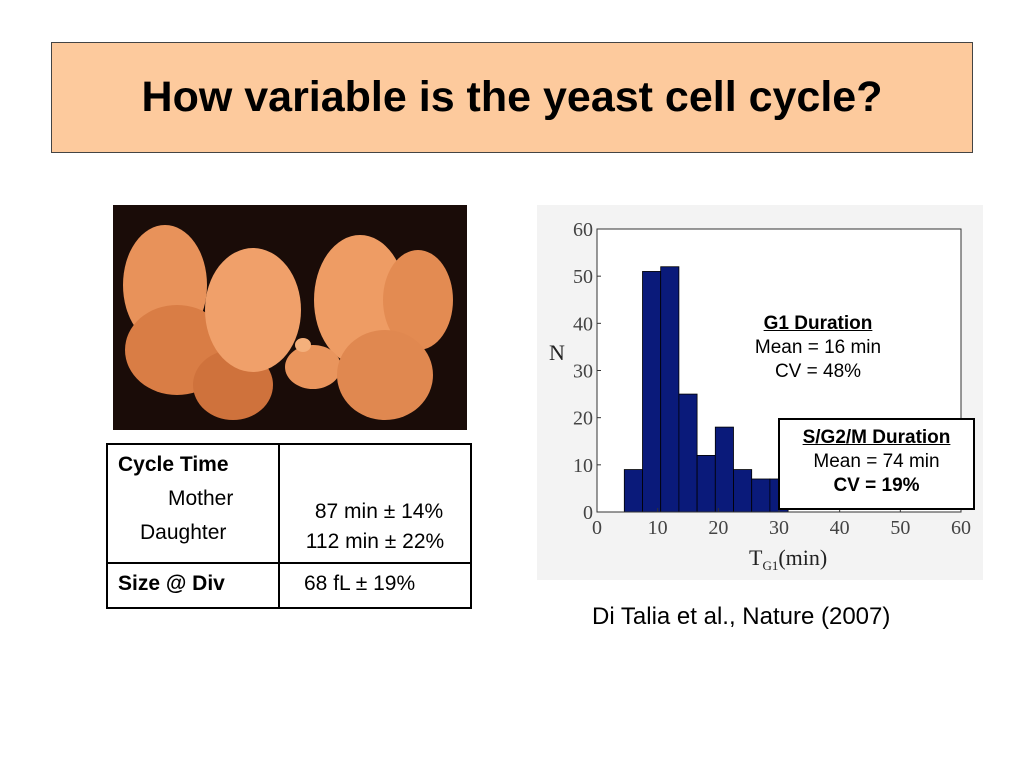 Image resolution: width=1024 pixels, height=768 pixels. Describe the element at coordinates (583, 230) in the screenshot. I see `y-tick-label: 60` at that location.